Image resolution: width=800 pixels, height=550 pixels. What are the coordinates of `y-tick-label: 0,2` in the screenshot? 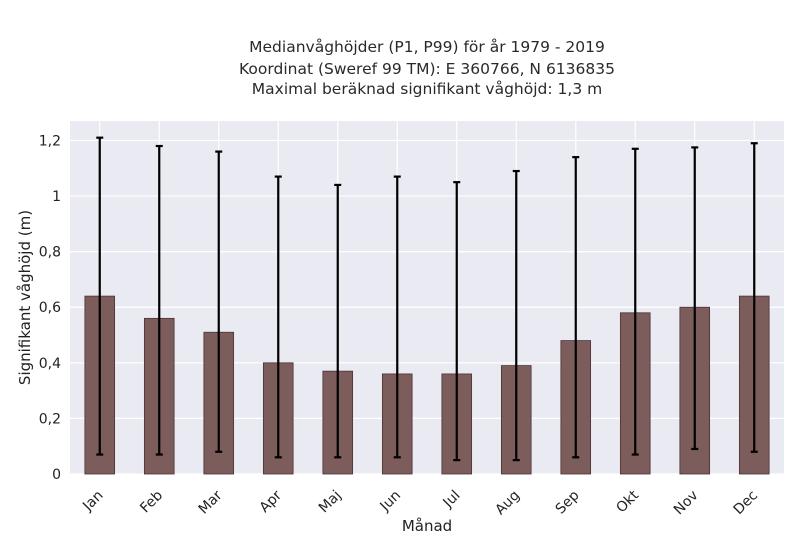 It's located at (50, 419).